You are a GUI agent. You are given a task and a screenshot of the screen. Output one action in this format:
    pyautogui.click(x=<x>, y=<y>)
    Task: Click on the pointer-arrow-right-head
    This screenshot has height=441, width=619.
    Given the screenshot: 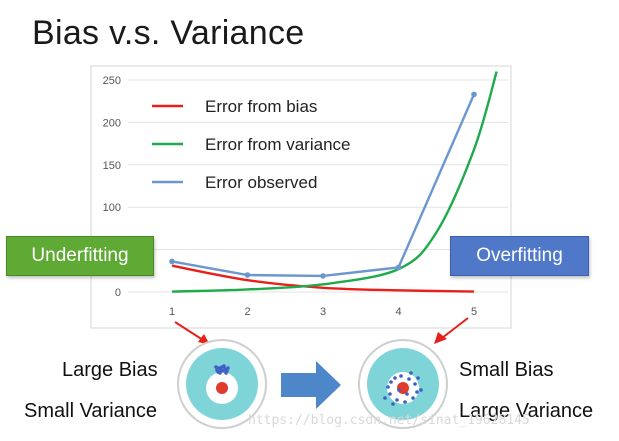 What is the action you would take?
    pyautogui.click(x=440, y=338)
    